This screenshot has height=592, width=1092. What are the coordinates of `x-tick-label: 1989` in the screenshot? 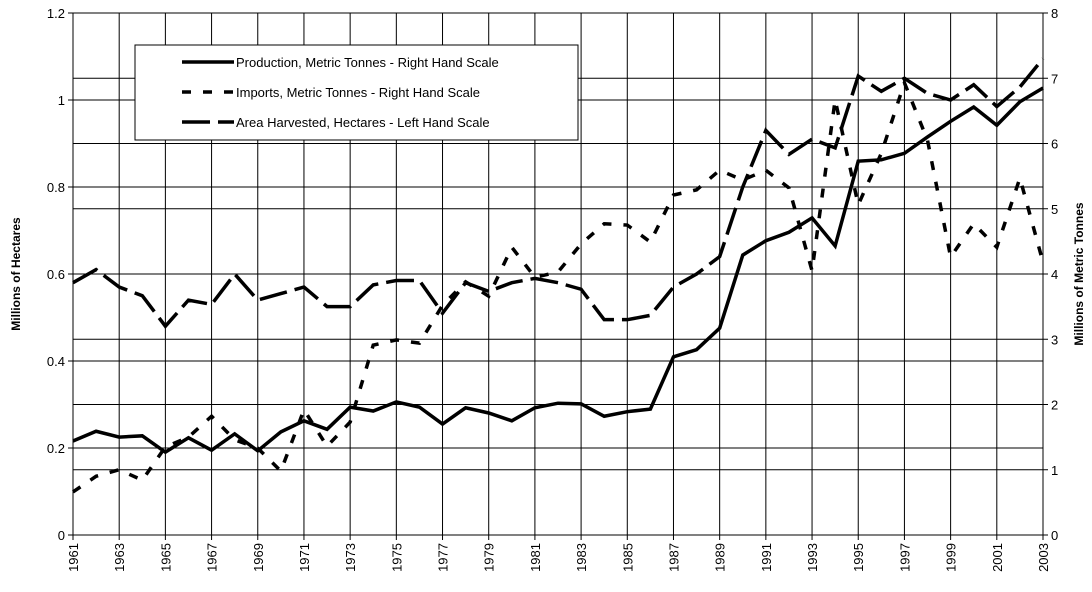 It's located at (720, 557).